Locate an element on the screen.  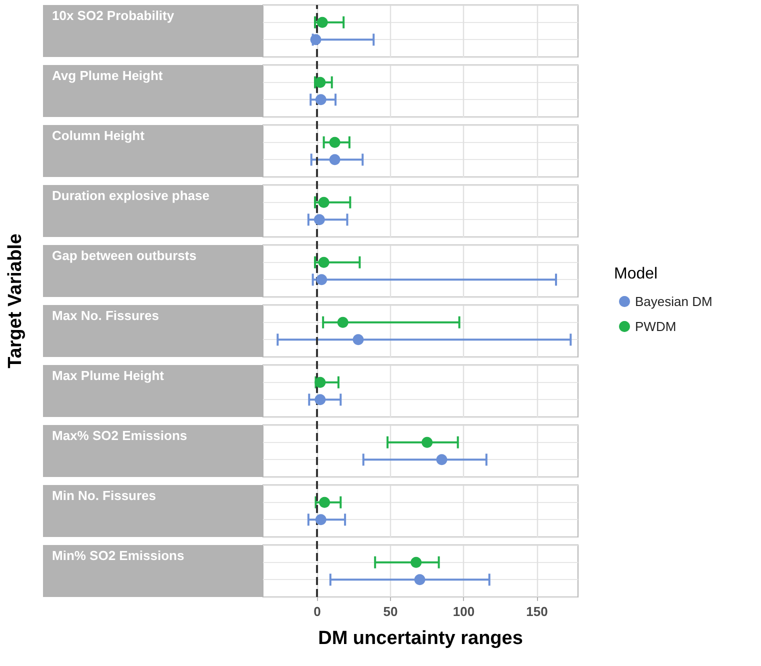
y-tick-label: Max% SO2 Emissions is located at coordinates (120, 435).